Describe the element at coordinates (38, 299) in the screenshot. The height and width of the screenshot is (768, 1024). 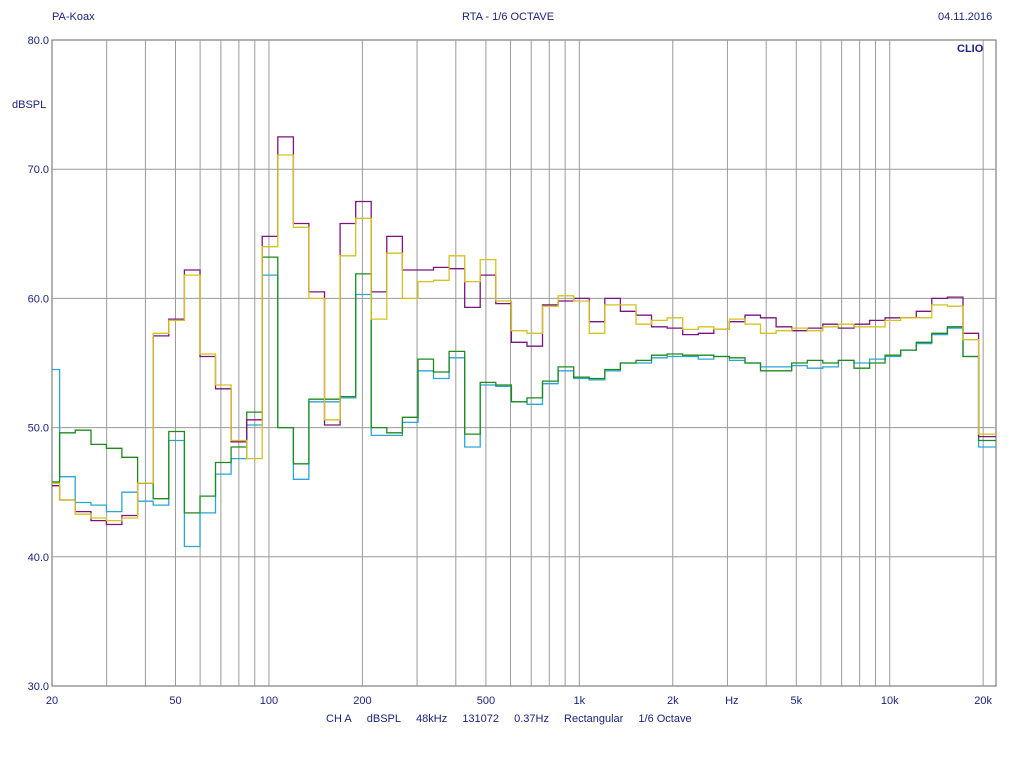
I see `y-tick-label: 60.0` at that location.